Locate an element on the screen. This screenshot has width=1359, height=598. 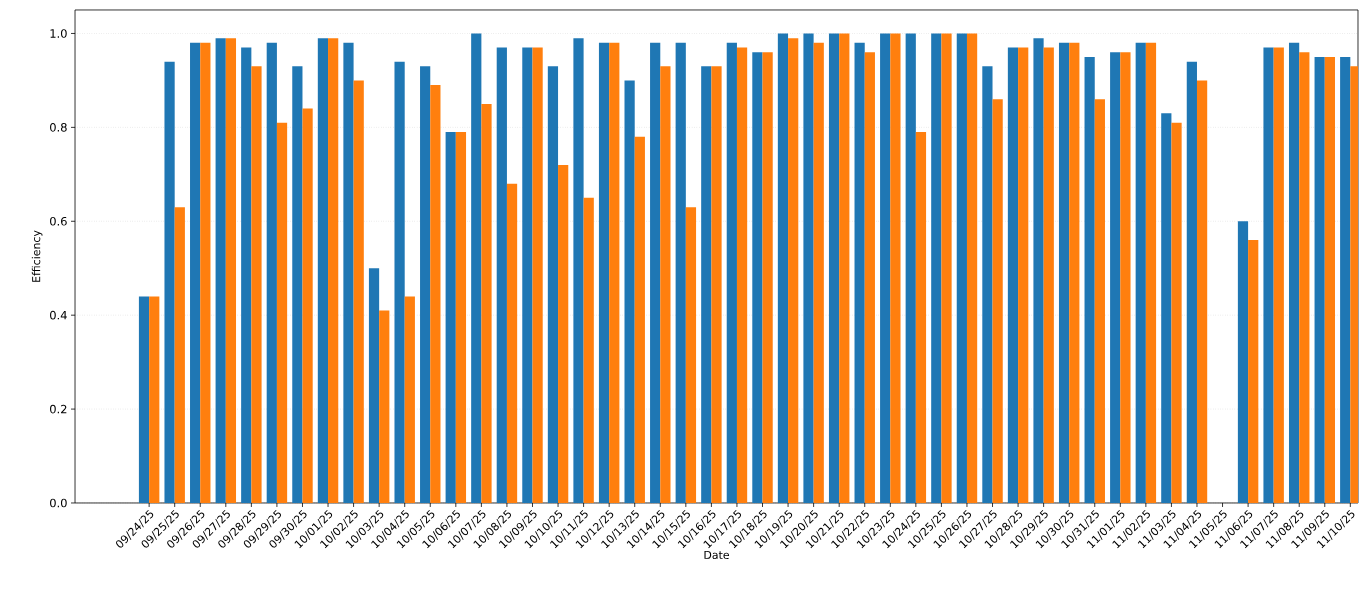
y-tick-label: 0.8 is located at coordinates (58, 127).